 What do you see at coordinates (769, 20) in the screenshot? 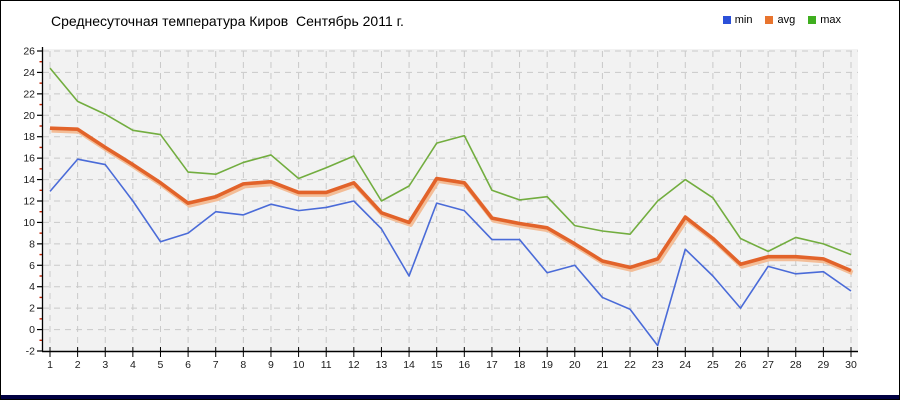
I see `avg-series-swatch-icon` at bounding box center [769, 20].